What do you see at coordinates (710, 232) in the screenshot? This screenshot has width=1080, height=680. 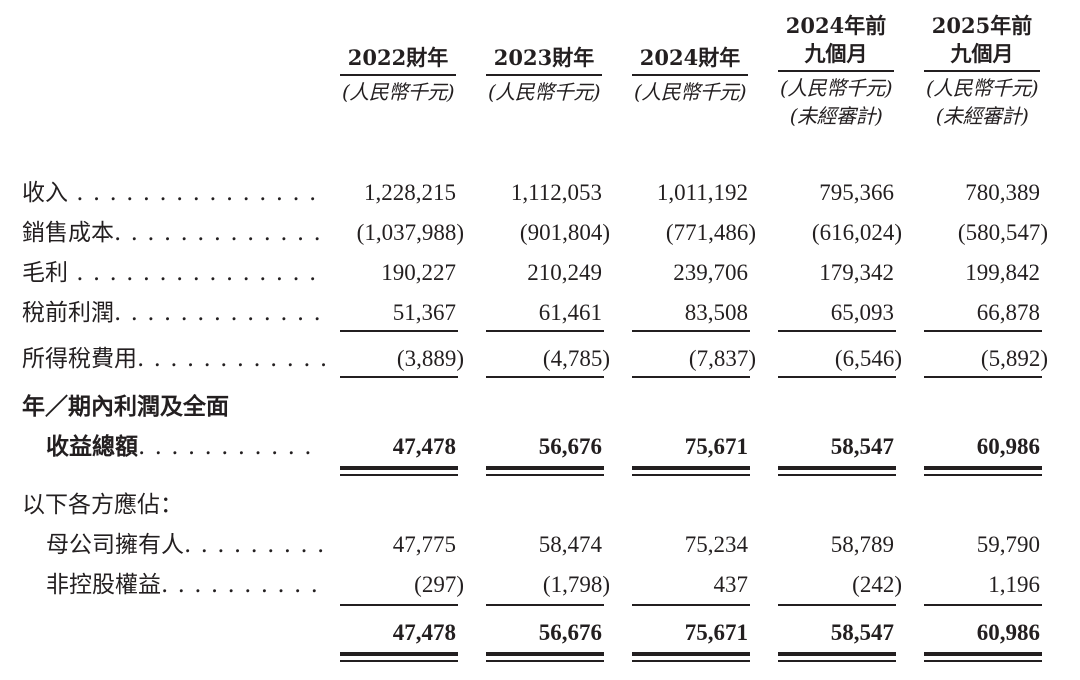 I see `cell-value: (771,486)` at bounding box center [710, 232].